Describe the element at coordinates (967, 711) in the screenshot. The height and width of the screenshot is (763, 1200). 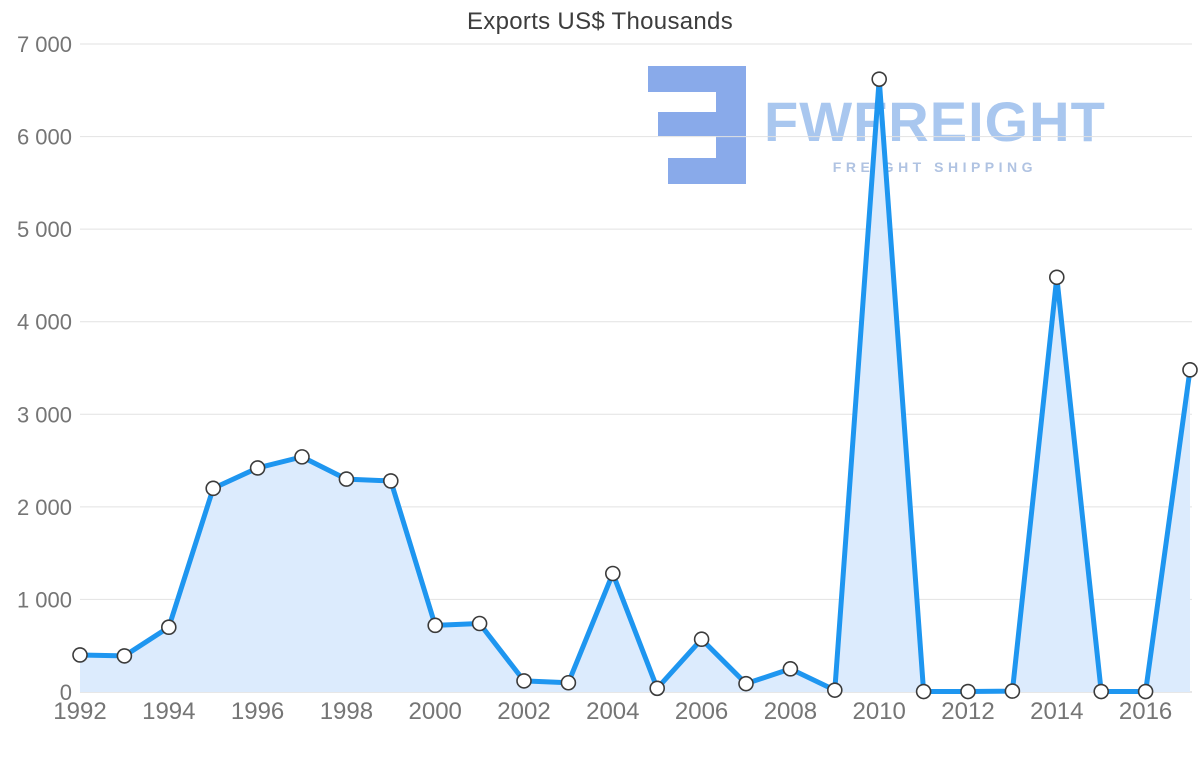
I see `x-axis-tick-label: 2012` at that location.